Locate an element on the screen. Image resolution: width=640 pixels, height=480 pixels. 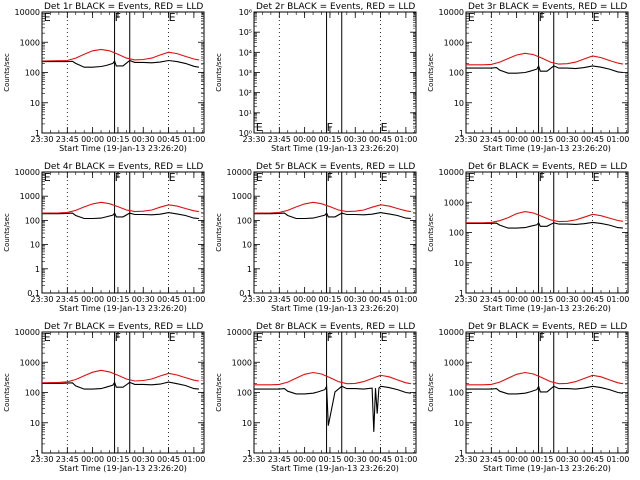
chart-title: Det 7r BLACK = Events, RED = LLD is located at coordinates (123, 327).